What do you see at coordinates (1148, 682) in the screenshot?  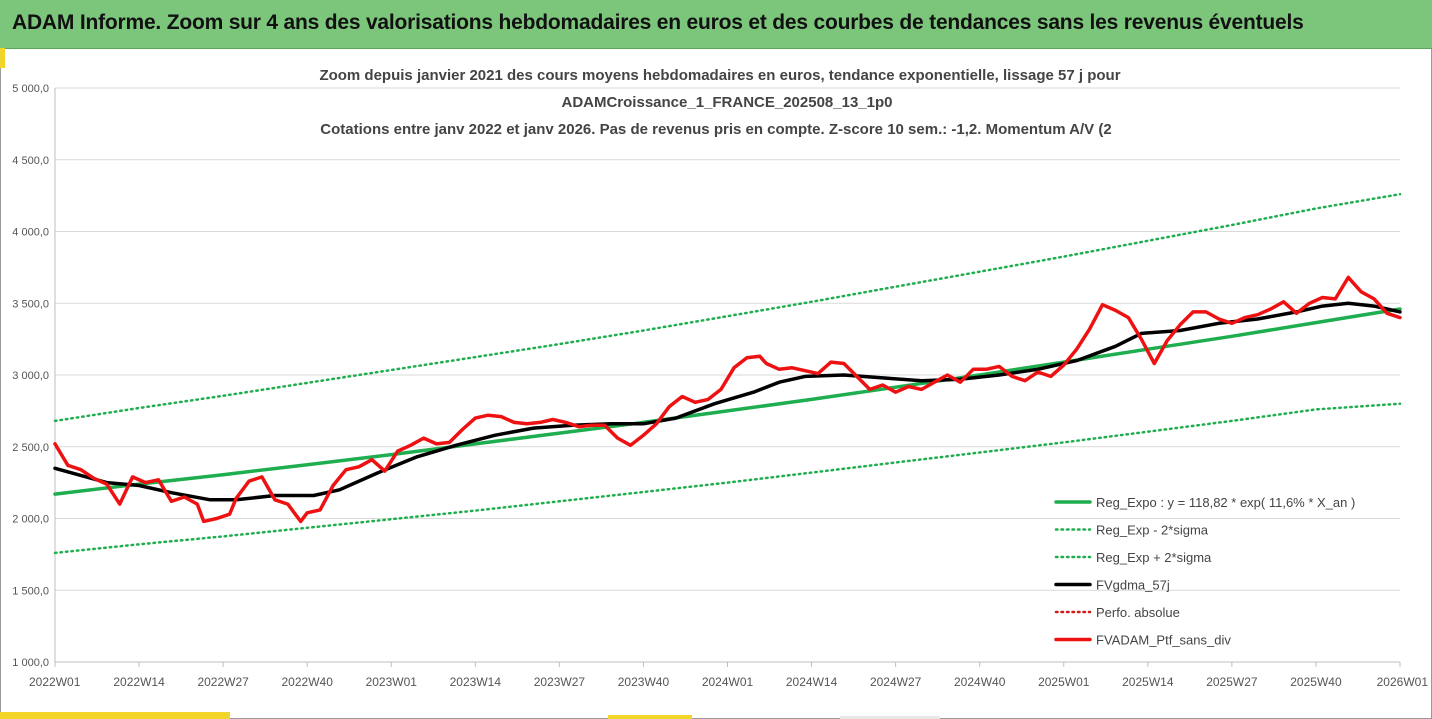 I see `x-tick-label: 2025W14` at bounding box center [1148, 682].